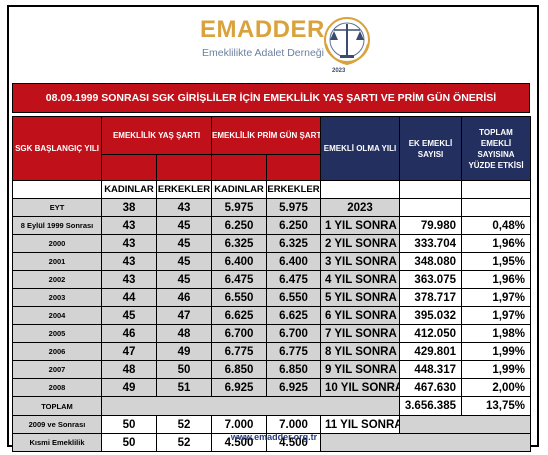 This screenshot has width=548, height=455. I want to click on logo-tagline: Emeklilikte Adalet Derneği, so click(263, 53).